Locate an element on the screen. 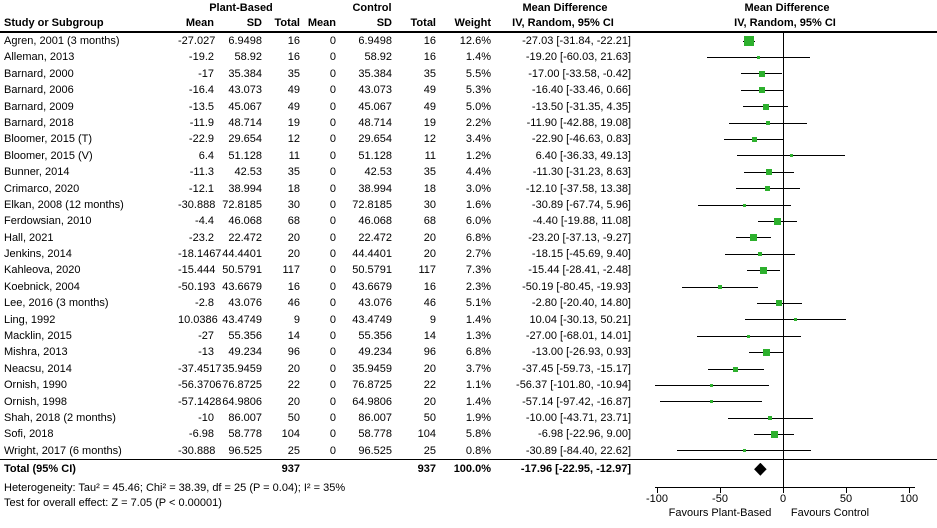 This screenshot has width=937, height=528. total-c-mean is located at coordinates (320, 469).